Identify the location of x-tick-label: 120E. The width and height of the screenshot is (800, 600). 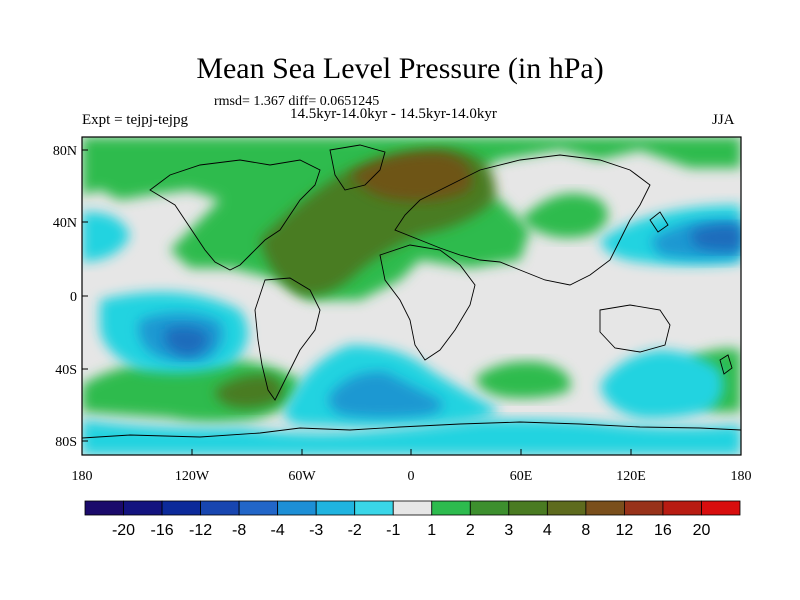
(631, 476).